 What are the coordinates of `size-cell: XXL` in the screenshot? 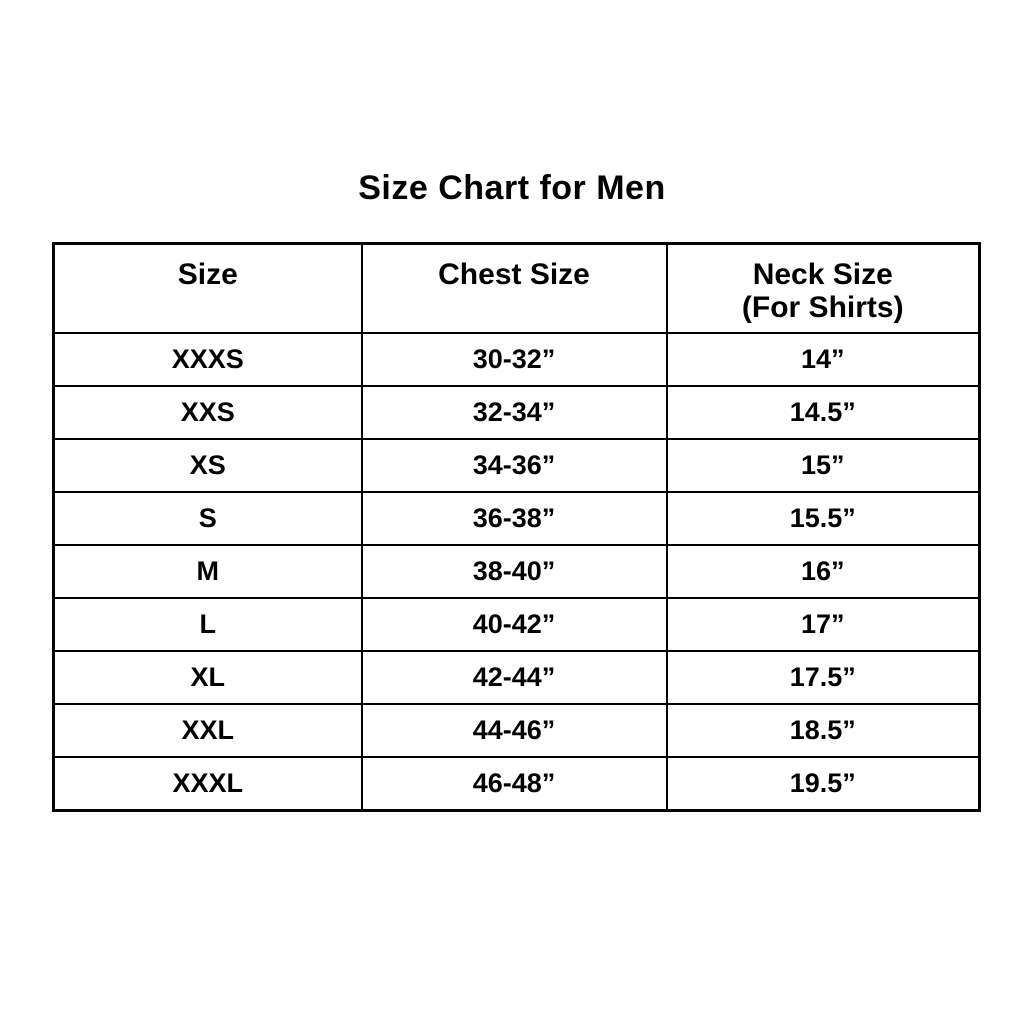 It's located at (207, 730).